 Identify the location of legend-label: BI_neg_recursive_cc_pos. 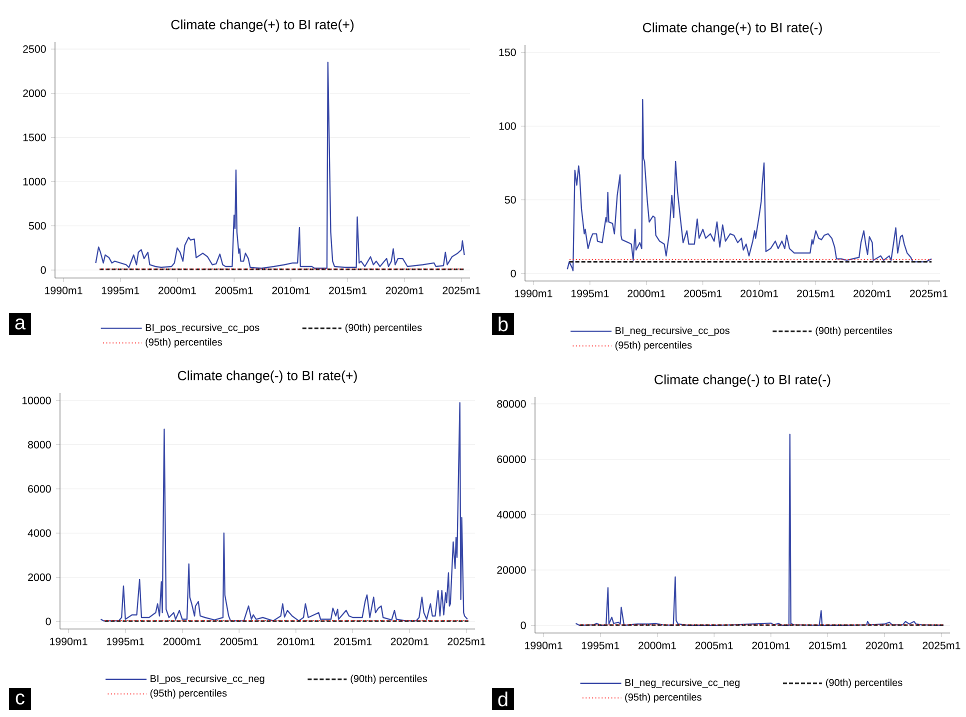
(673, 331).